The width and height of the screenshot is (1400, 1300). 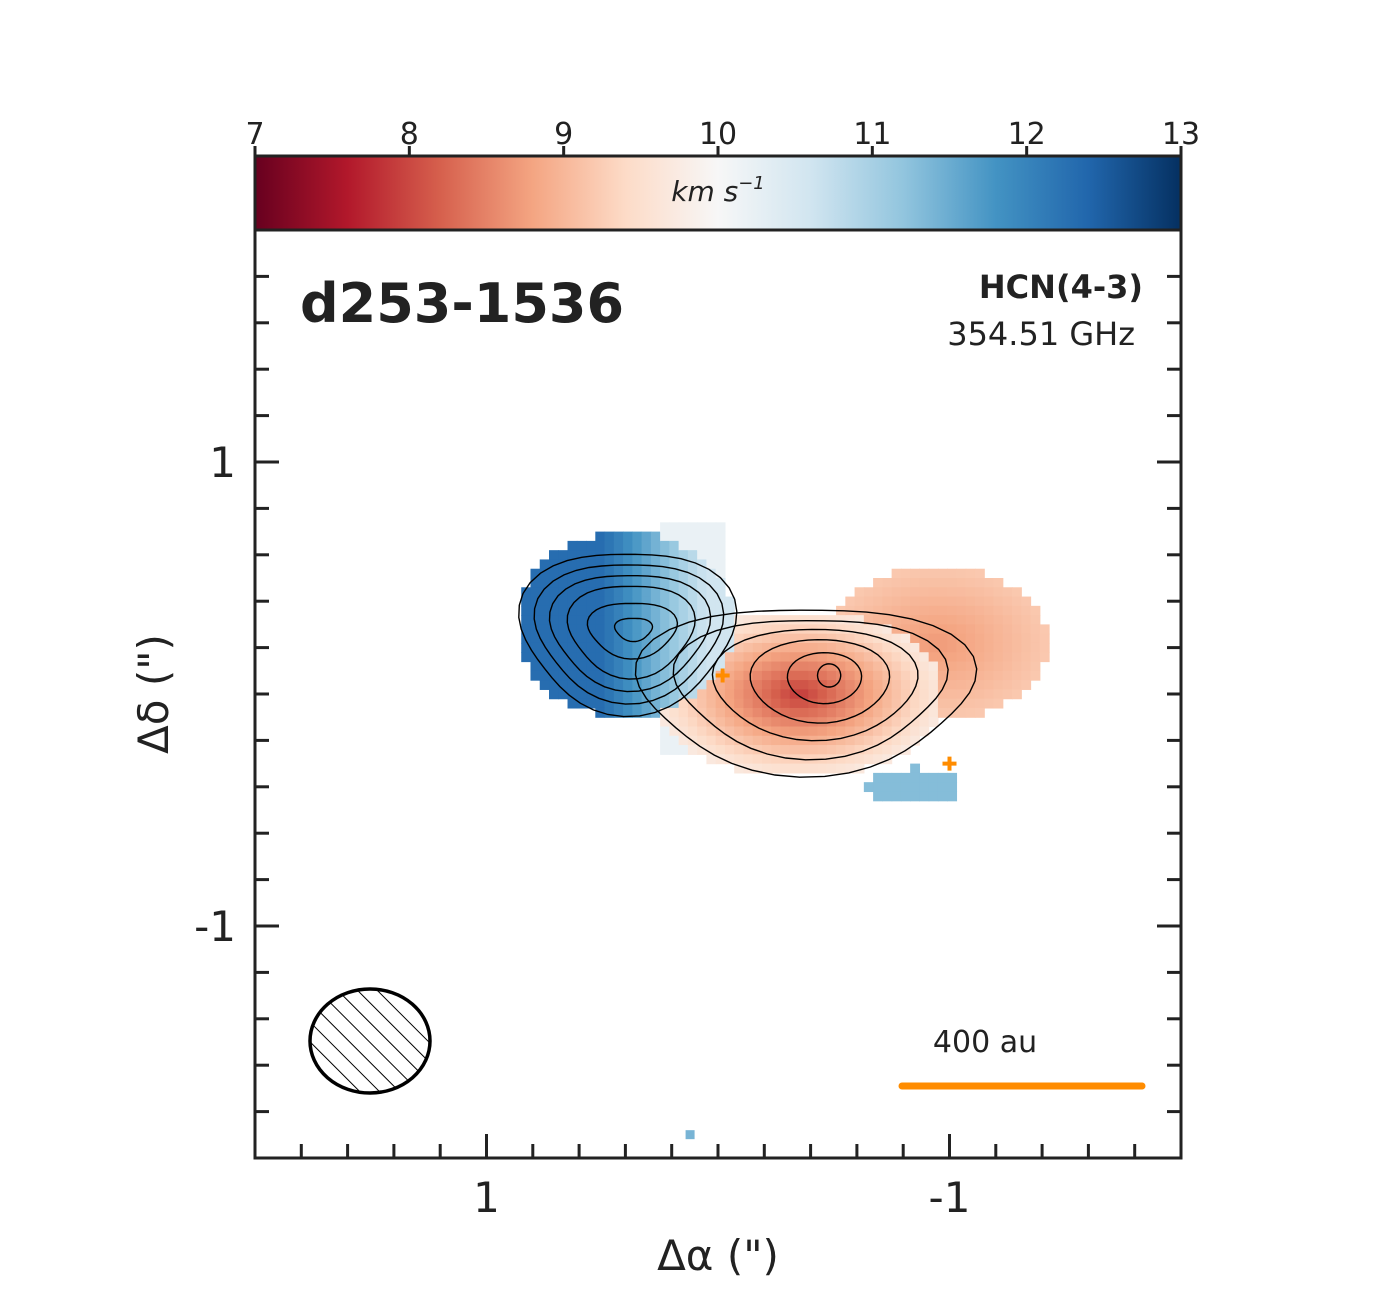 I want to click on colorbar-tick-label: 11, so click(x=872, y=134).